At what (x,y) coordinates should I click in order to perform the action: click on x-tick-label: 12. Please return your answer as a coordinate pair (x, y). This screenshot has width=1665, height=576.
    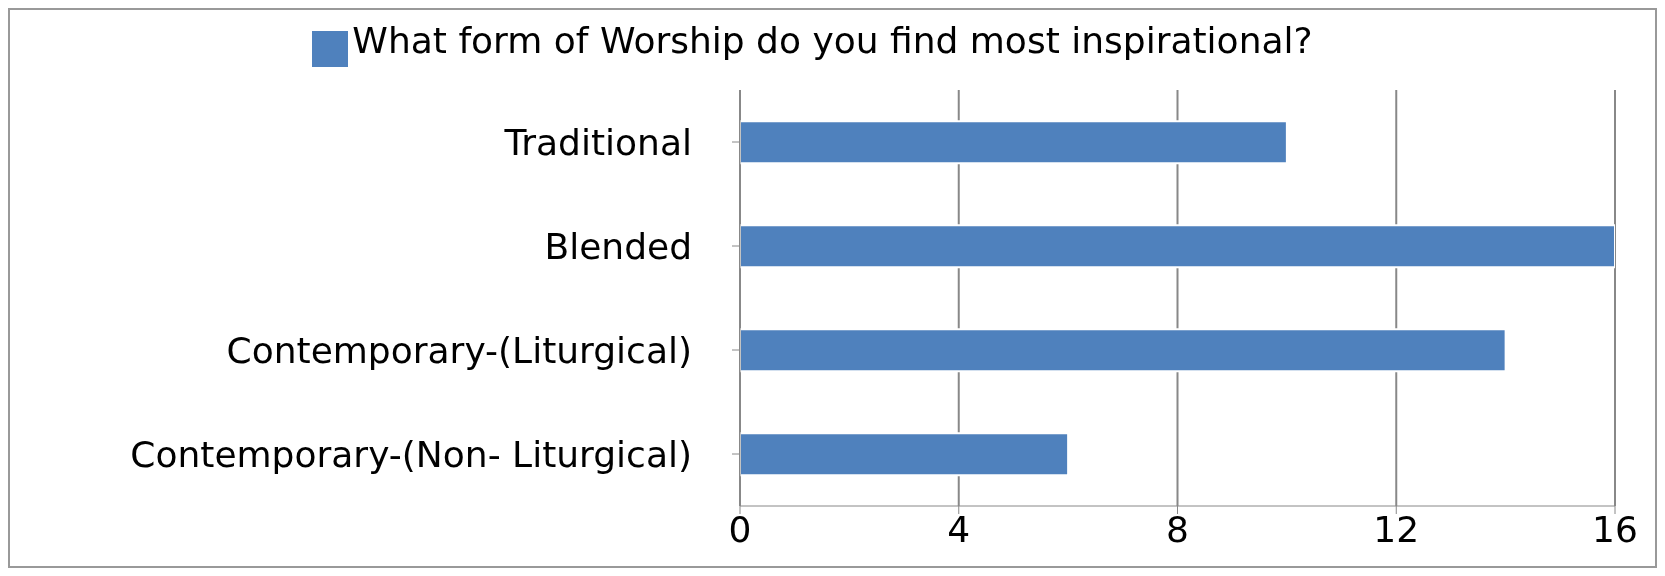
    Looking at the image, I should click on (1396, 529).